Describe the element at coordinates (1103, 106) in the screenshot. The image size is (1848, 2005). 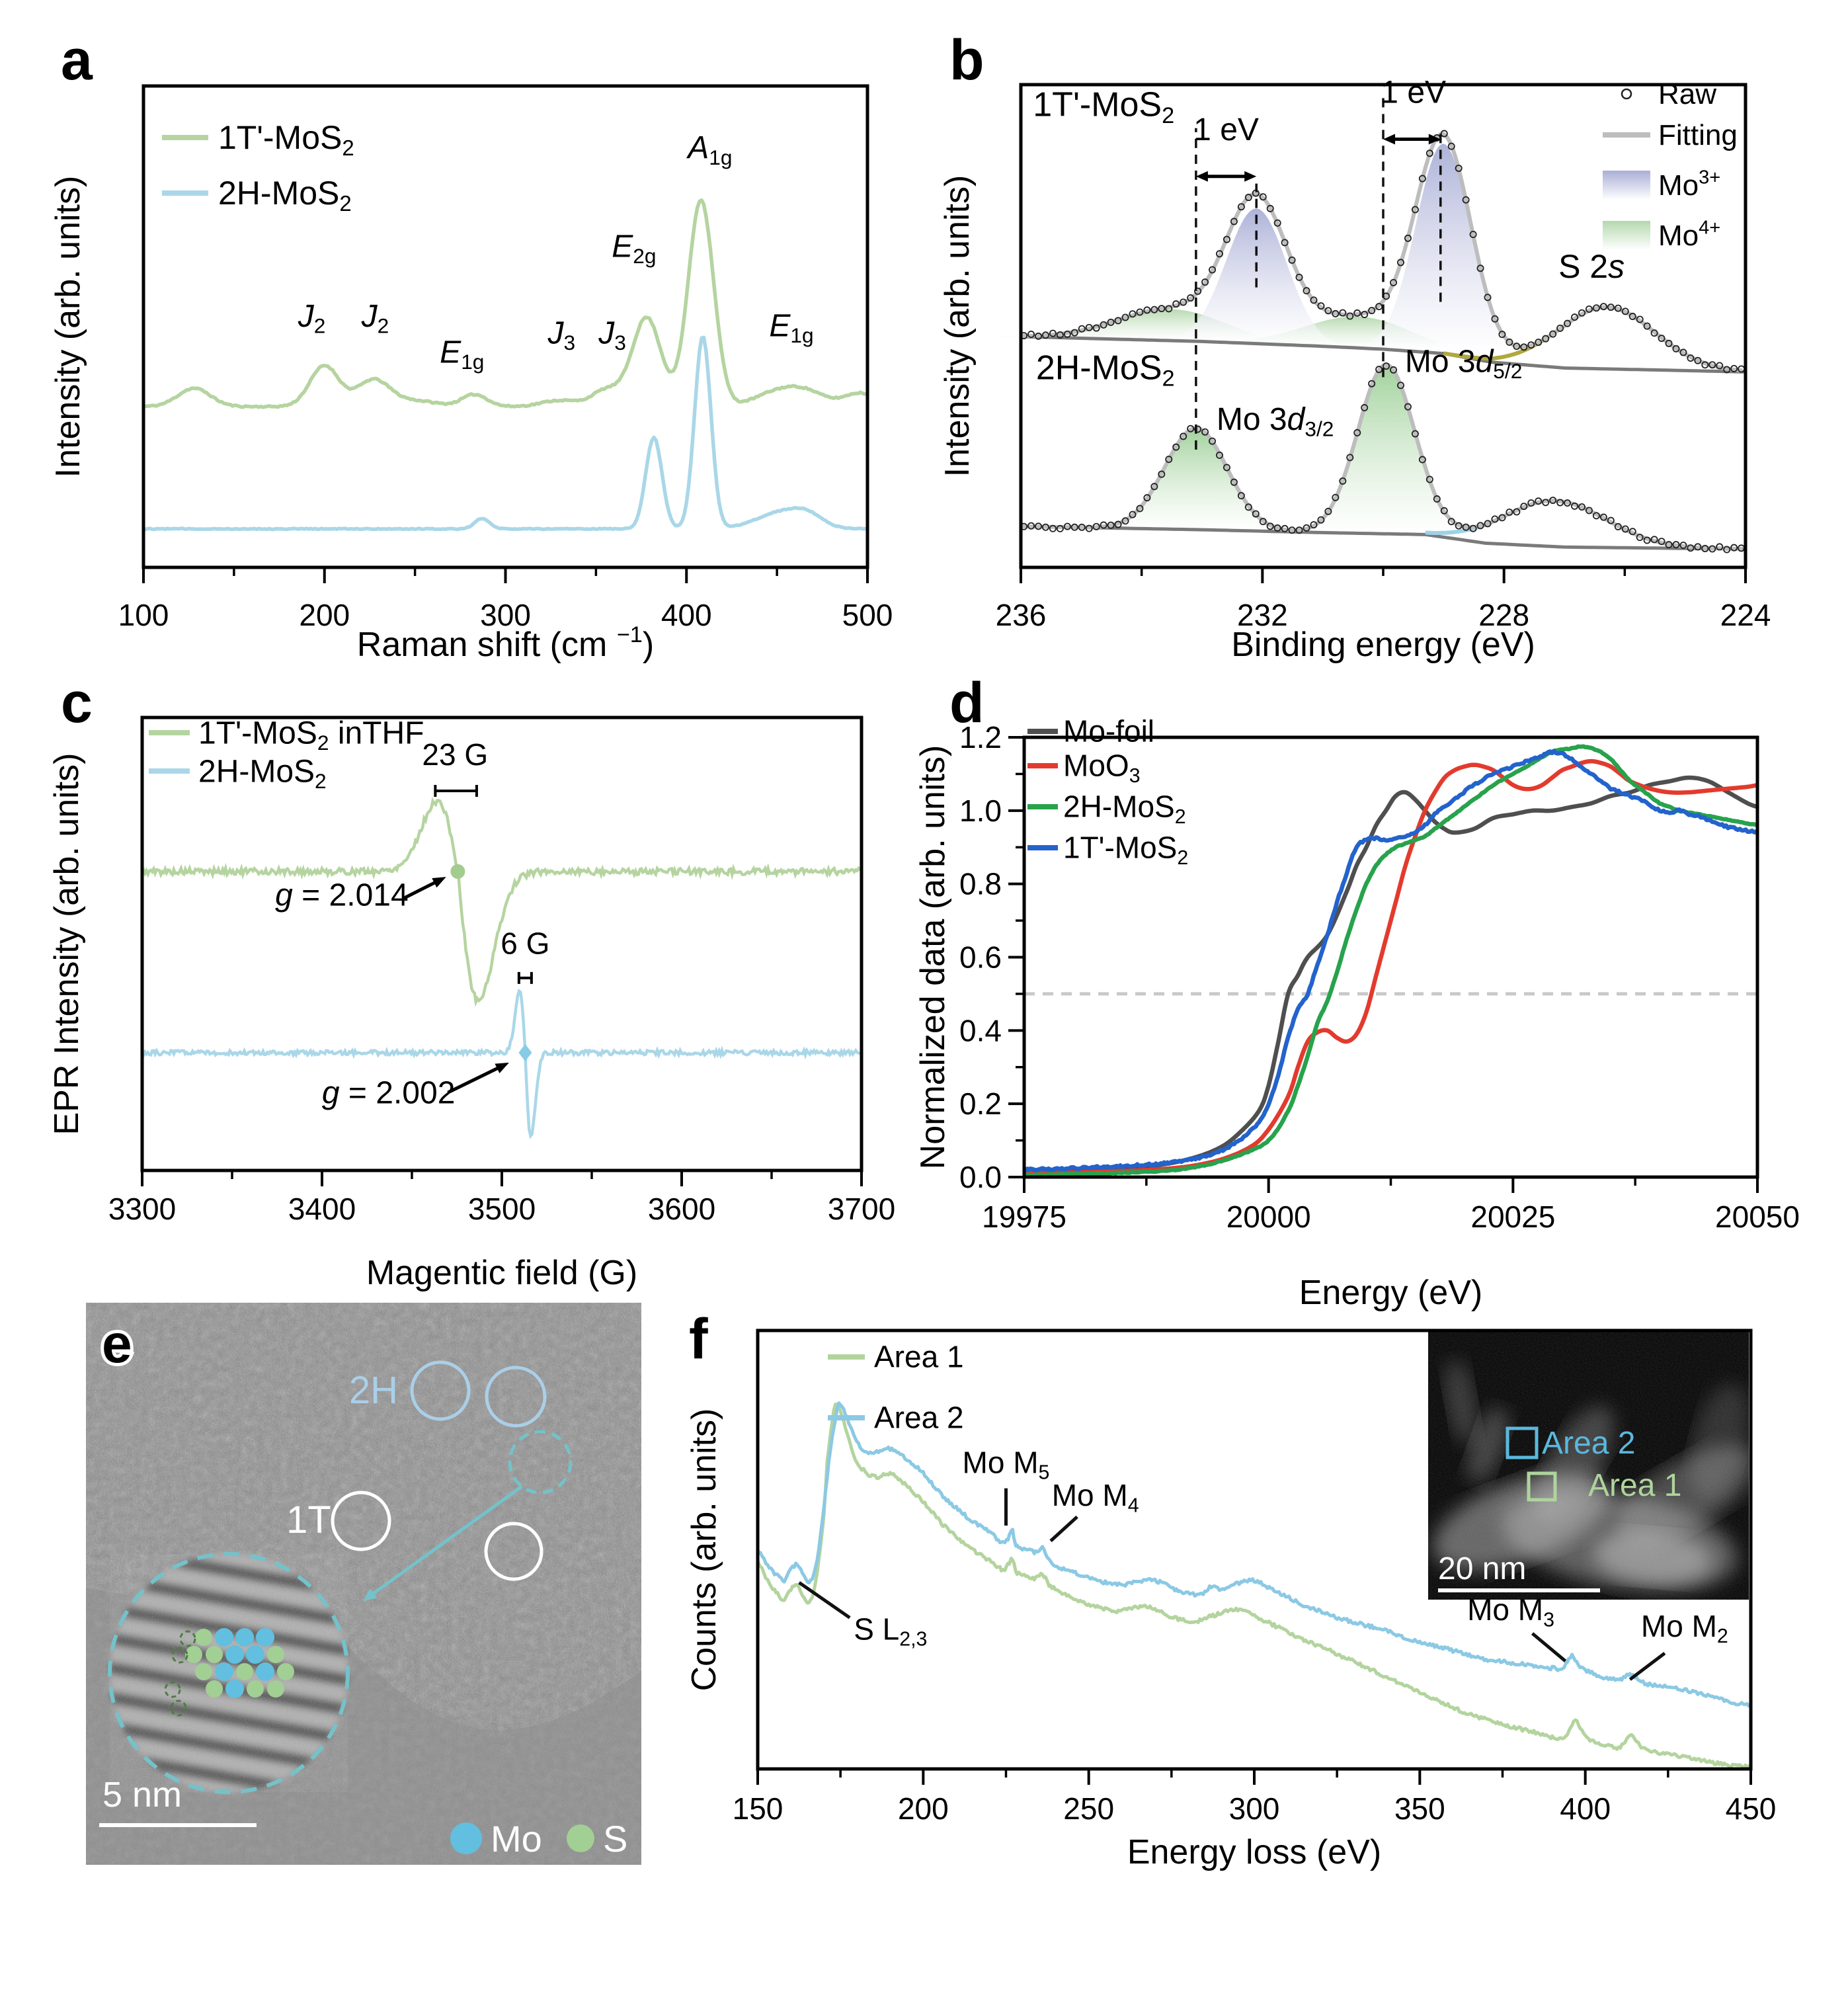
I see `spectrum-label: 1T'-MoS2` at that location.